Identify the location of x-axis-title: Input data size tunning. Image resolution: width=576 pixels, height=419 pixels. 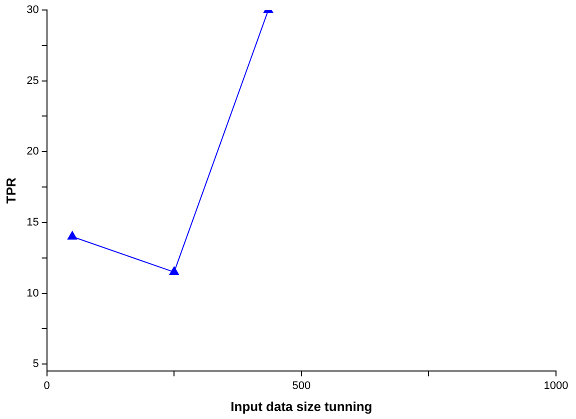
(301, 406).